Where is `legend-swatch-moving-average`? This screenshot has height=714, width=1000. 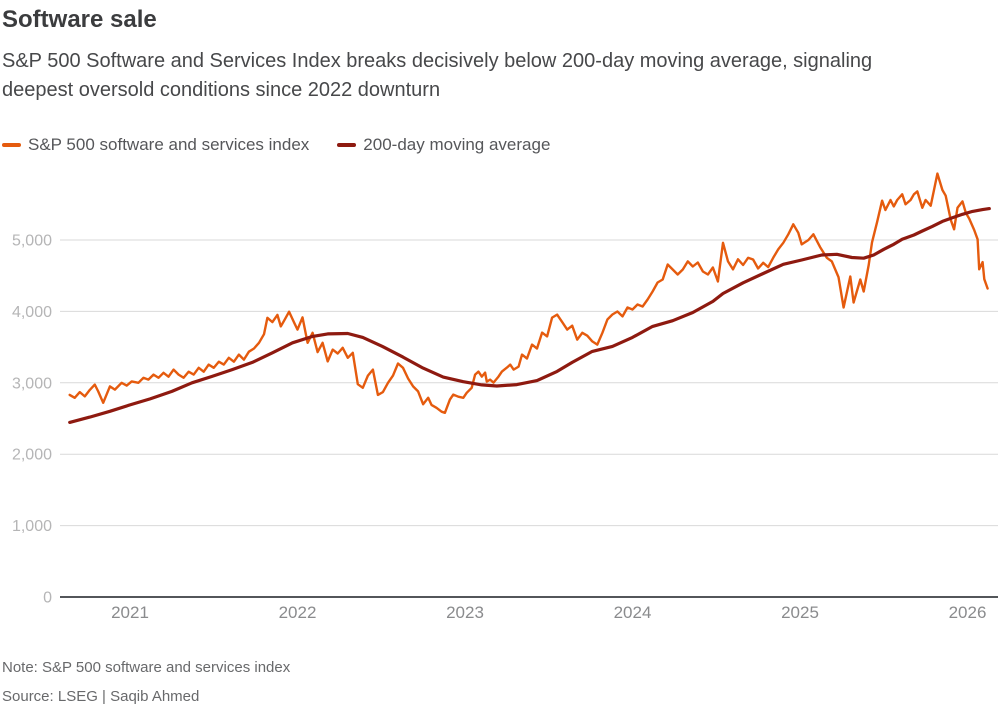
legend-swatch-moving-average is located at coordinates (347, 144).